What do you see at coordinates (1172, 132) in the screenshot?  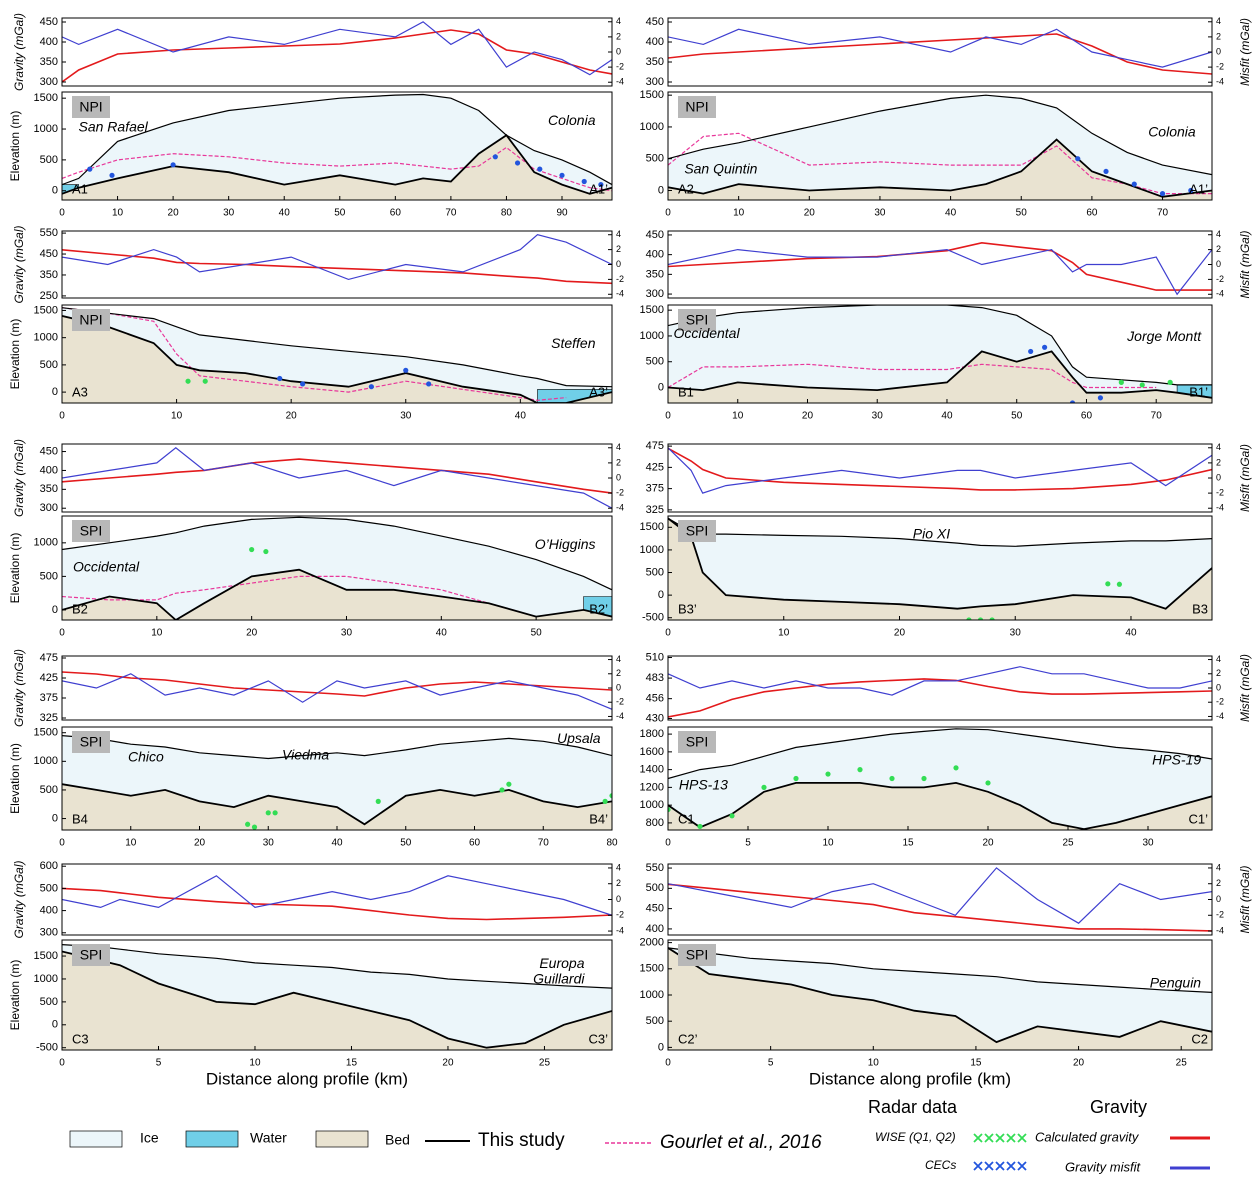 I see `glacier-label: Colonia` at bounding box center [1172, 132].